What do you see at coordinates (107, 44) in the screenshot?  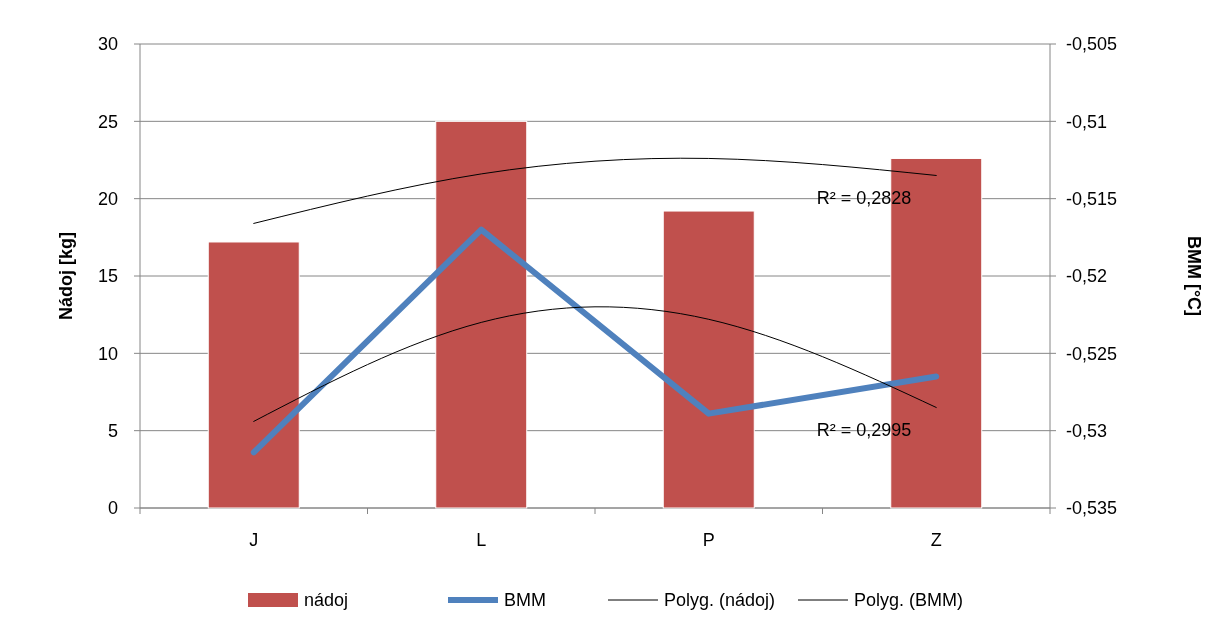 I see `y-tick-label: 30` at bounding box center [107, 44].